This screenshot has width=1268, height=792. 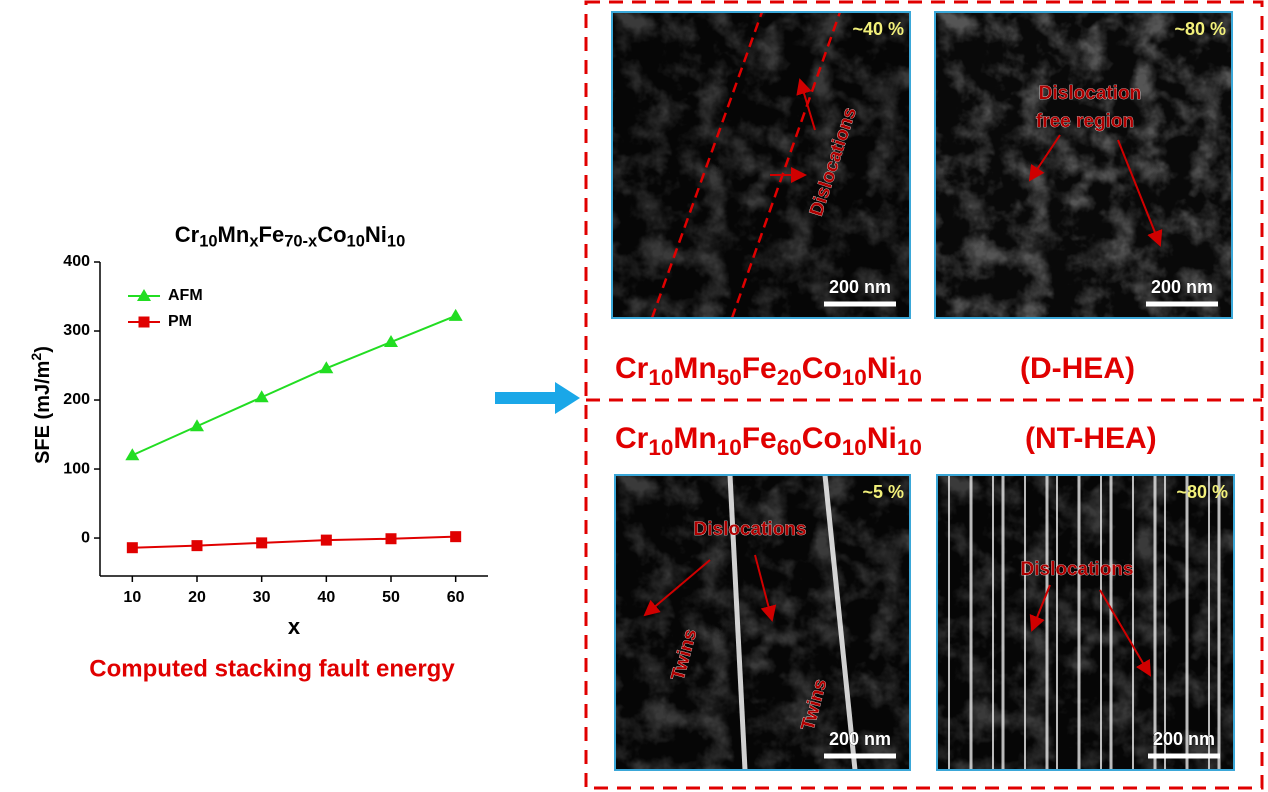 I want to click on y-tick-label: 400, so click(x=76, y=261).